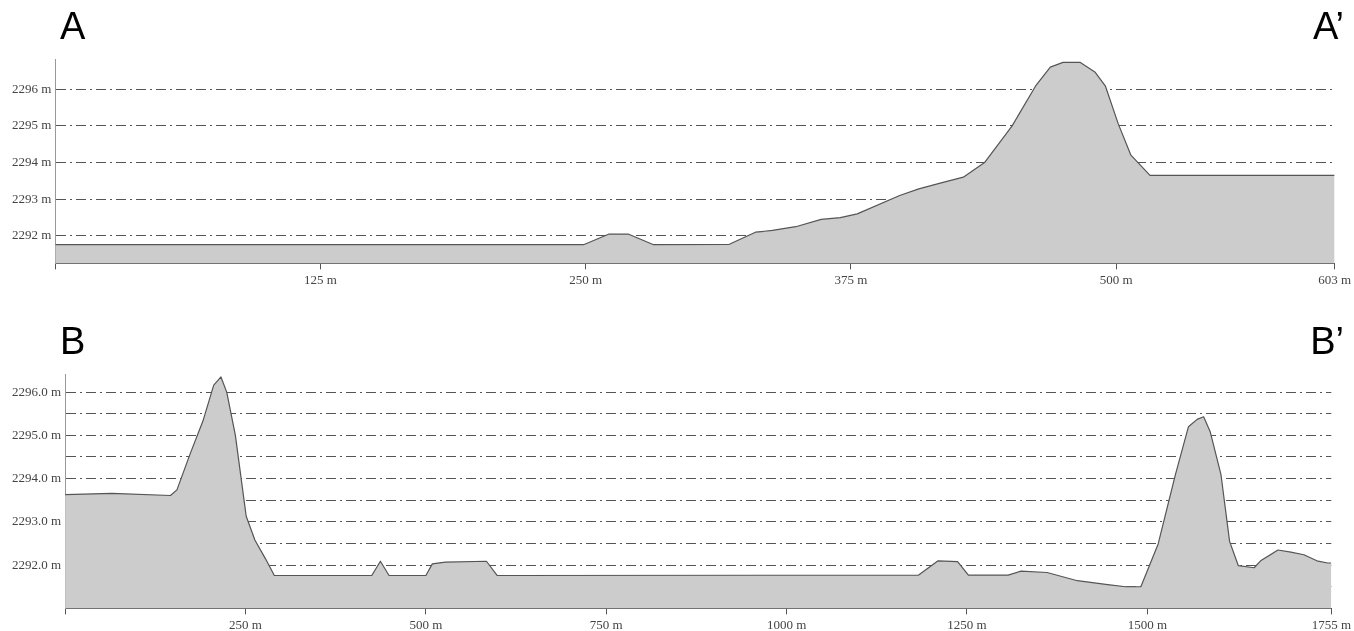 Image resolution: width=1354 pixels, height=631 pixels. Describe the element at coordinates (967, 623) in the screenshot. I see `x-tick-label: 1250 m` at that location.